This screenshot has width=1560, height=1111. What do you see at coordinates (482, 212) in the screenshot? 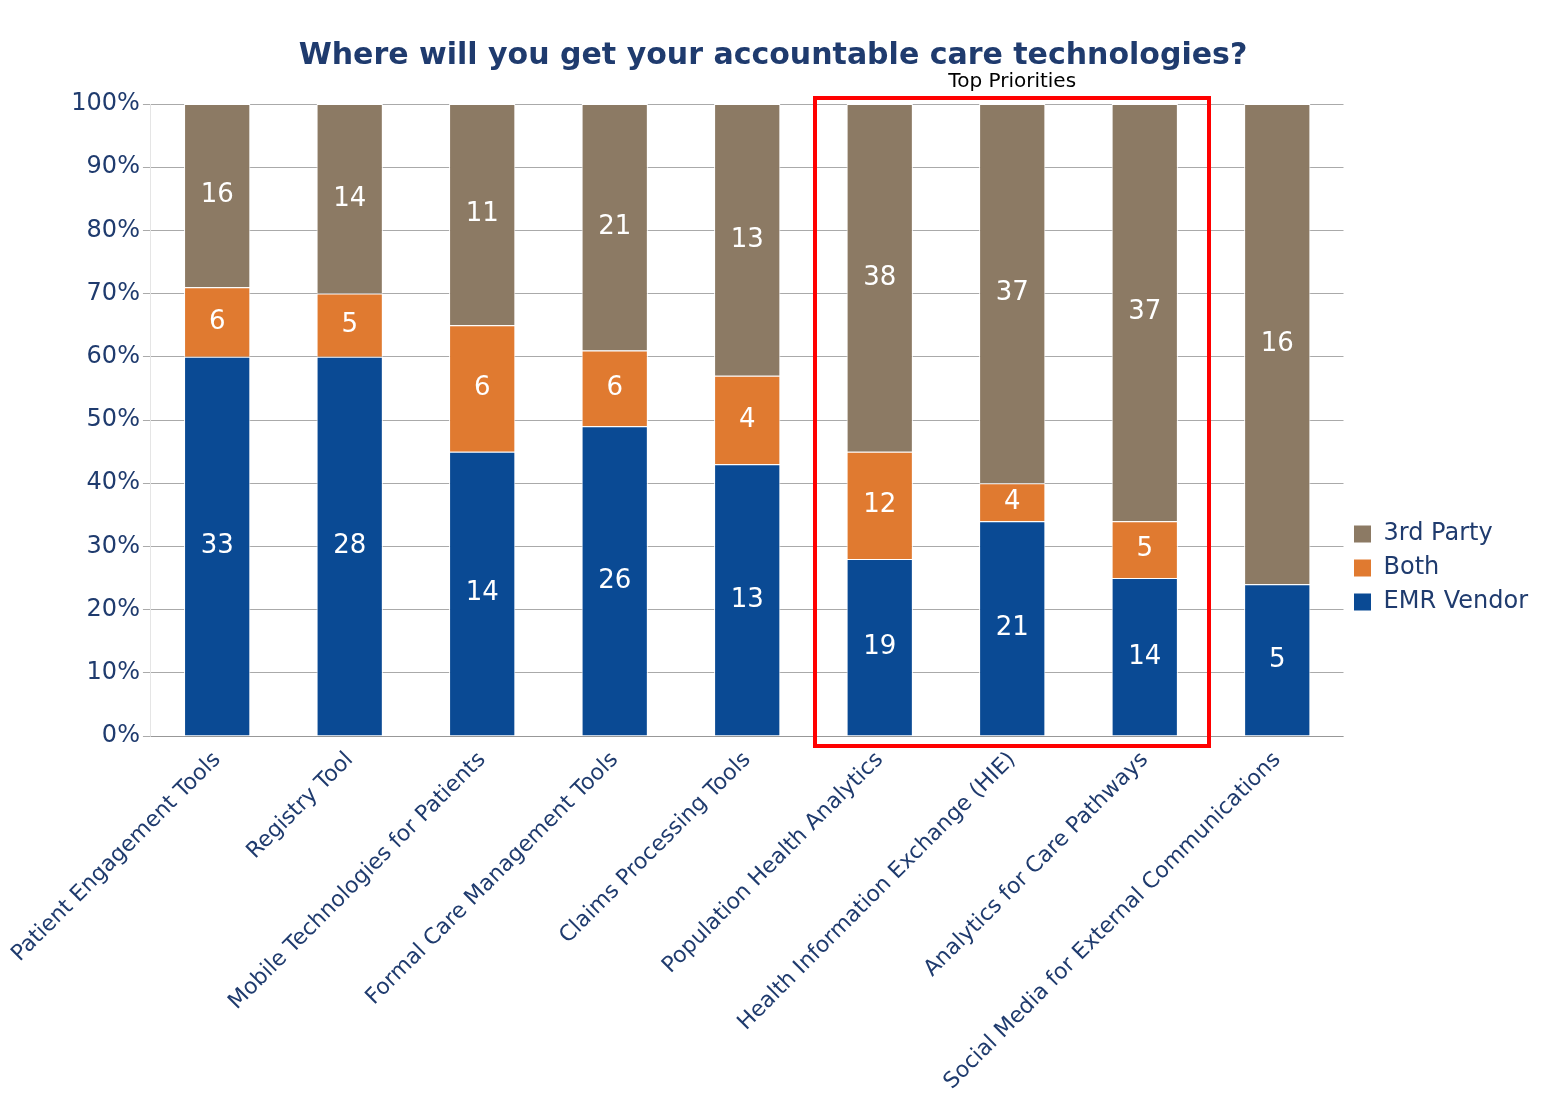
I see `annotation: 11` at bounding box center [482, 212].